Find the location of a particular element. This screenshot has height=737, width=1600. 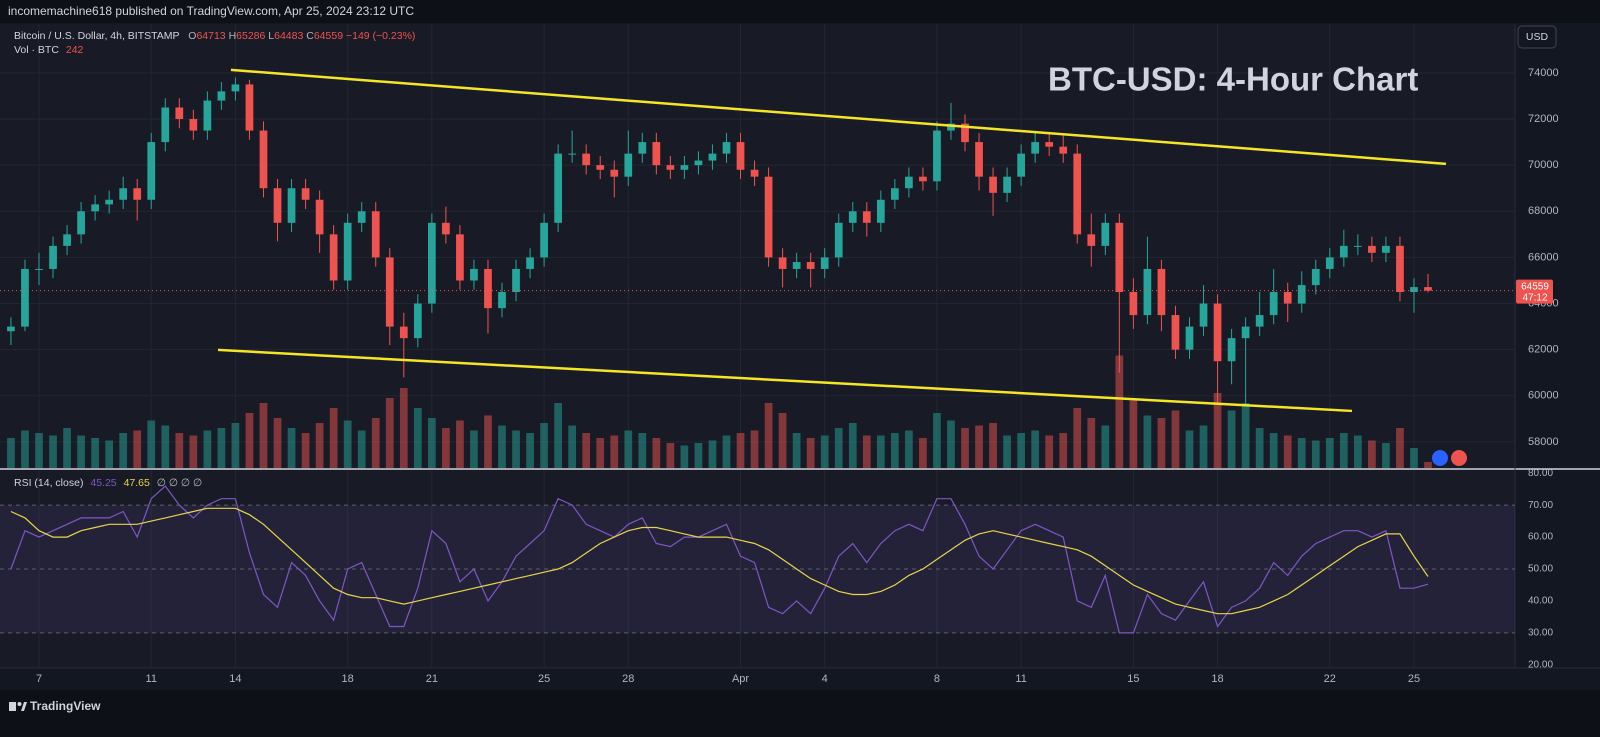

y-tick-label: 60000 is located at coordinates (1543, 396).